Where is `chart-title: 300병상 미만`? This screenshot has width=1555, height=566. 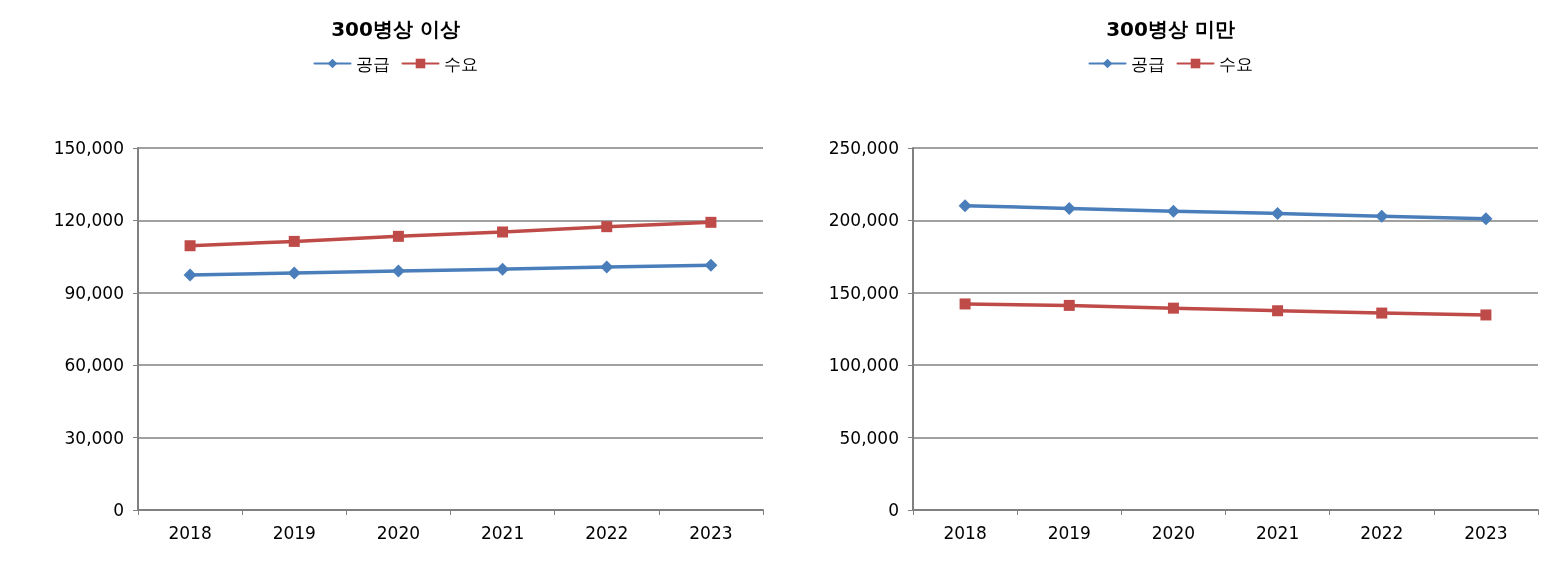 chart-title: 300병상 미만 is located at coordinates (1170, 29).